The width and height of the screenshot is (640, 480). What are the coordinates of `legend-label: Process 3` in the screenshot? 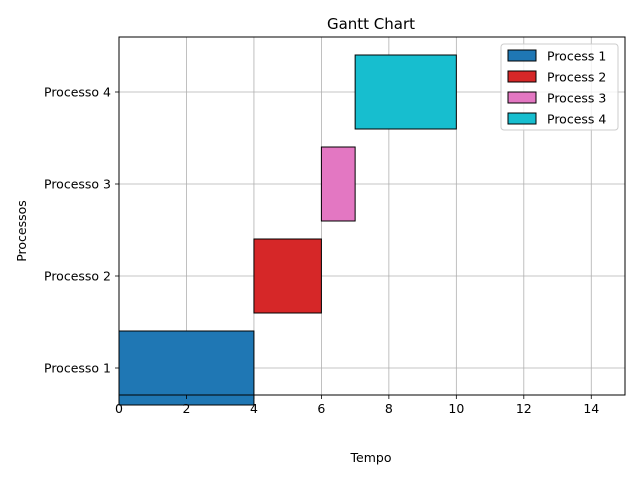 It's located at (576, 98).